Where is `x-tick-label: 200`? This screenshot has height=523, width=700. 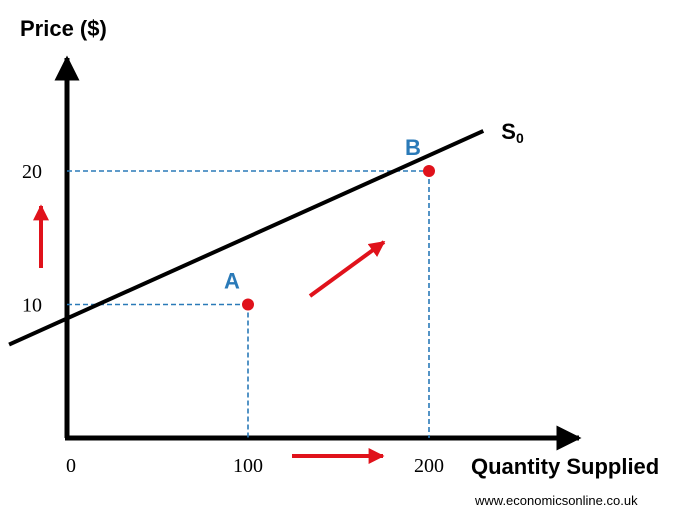 x-tick-label: 200 is located at coordinates (429, 466).